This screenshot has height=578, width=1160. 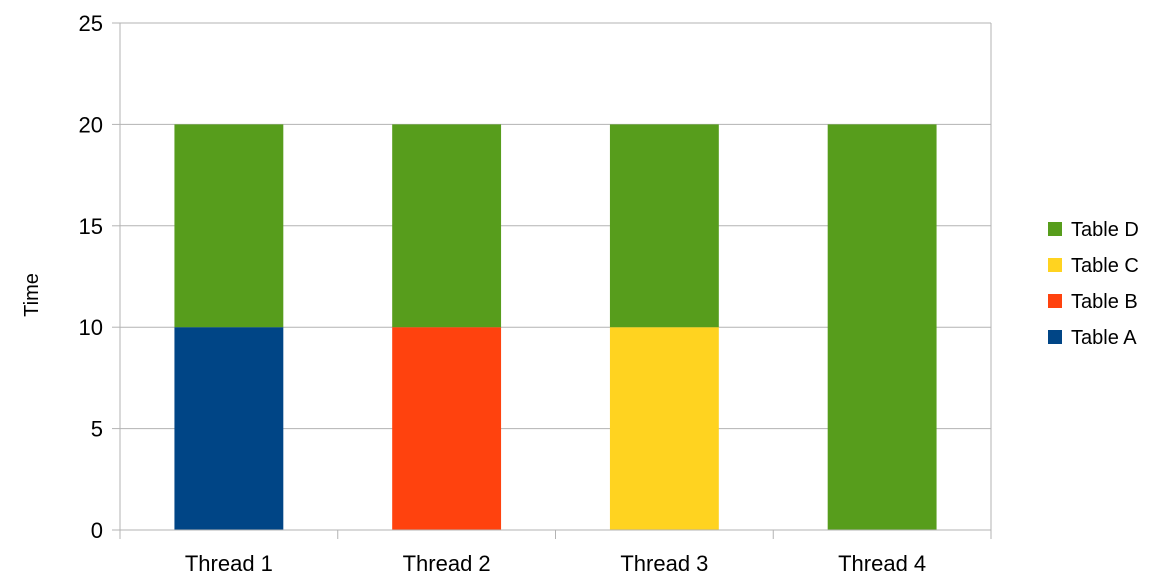 I want to click on y-tick-label: 5, so click(x=97, y=429).